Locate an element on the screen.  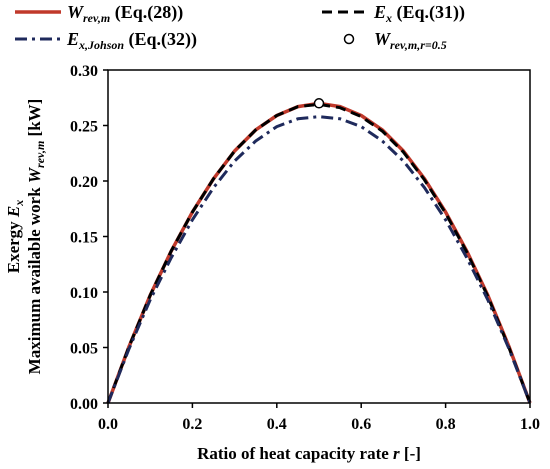
x-tick-label: 0.6 is located at coordinates (361, 424).